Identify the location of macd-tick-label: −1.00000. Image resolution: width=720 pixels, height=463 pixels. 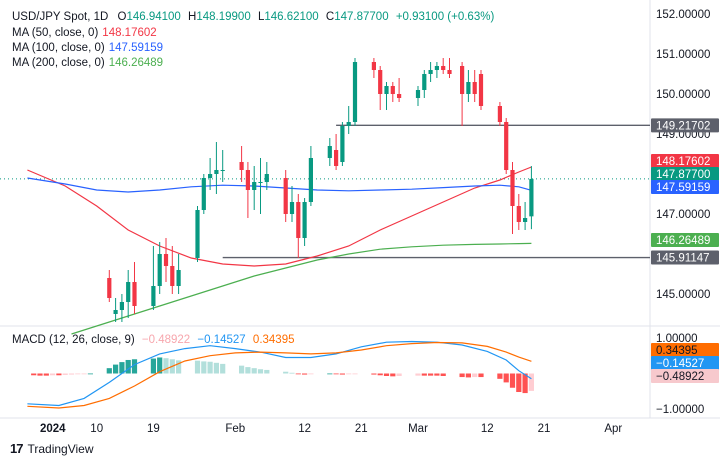
(680, 410).